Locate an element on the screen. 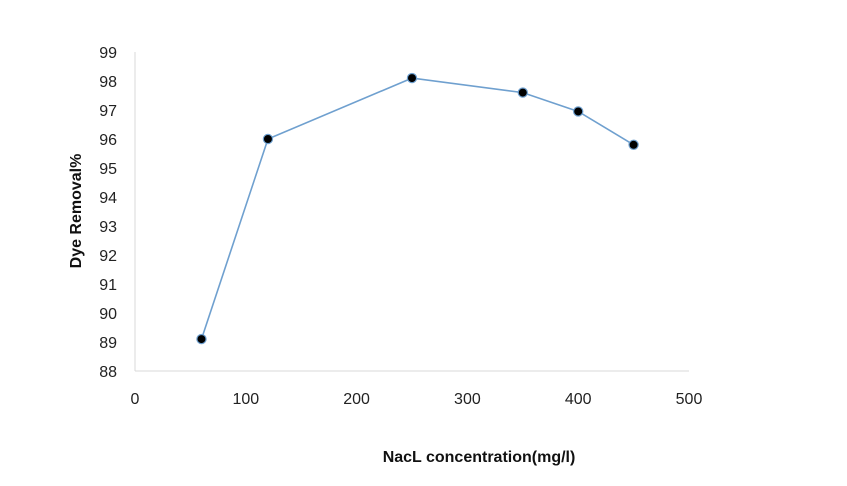 The width and height of the screenshot is (847, 486). y-axis-title: Dye Removal% is located at coordinates (76, 211).